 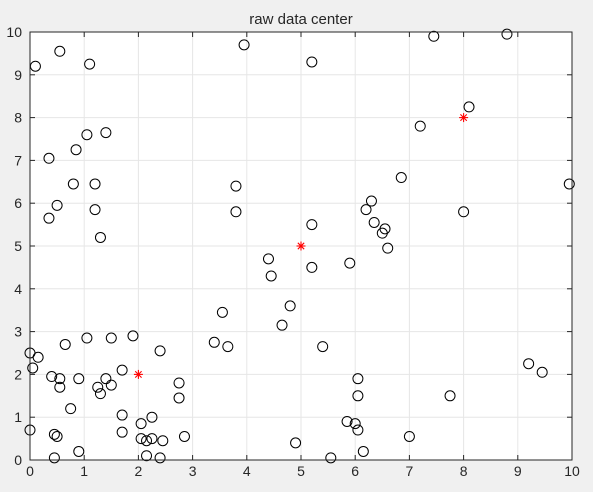 I want to click on y-tick-label: 9, so click(x=18, y=75).